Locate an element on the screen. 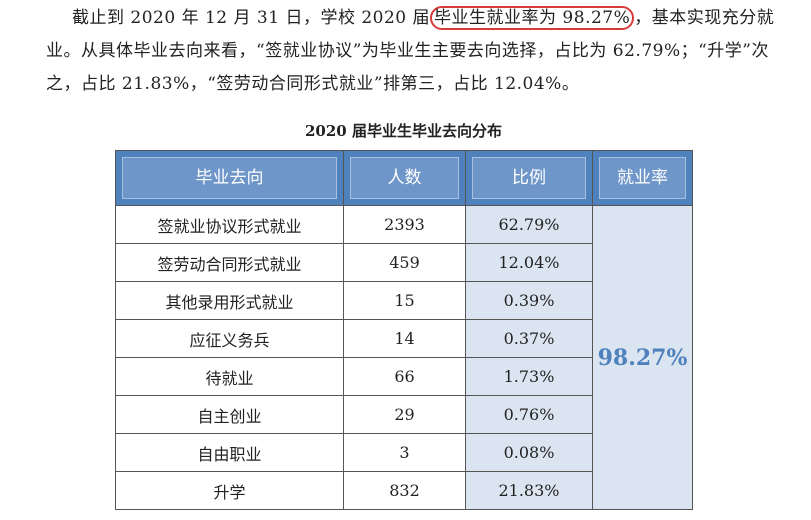 This screenshot has width=811, height=520. cell: 待就业 is located at coordinates (229, 376).